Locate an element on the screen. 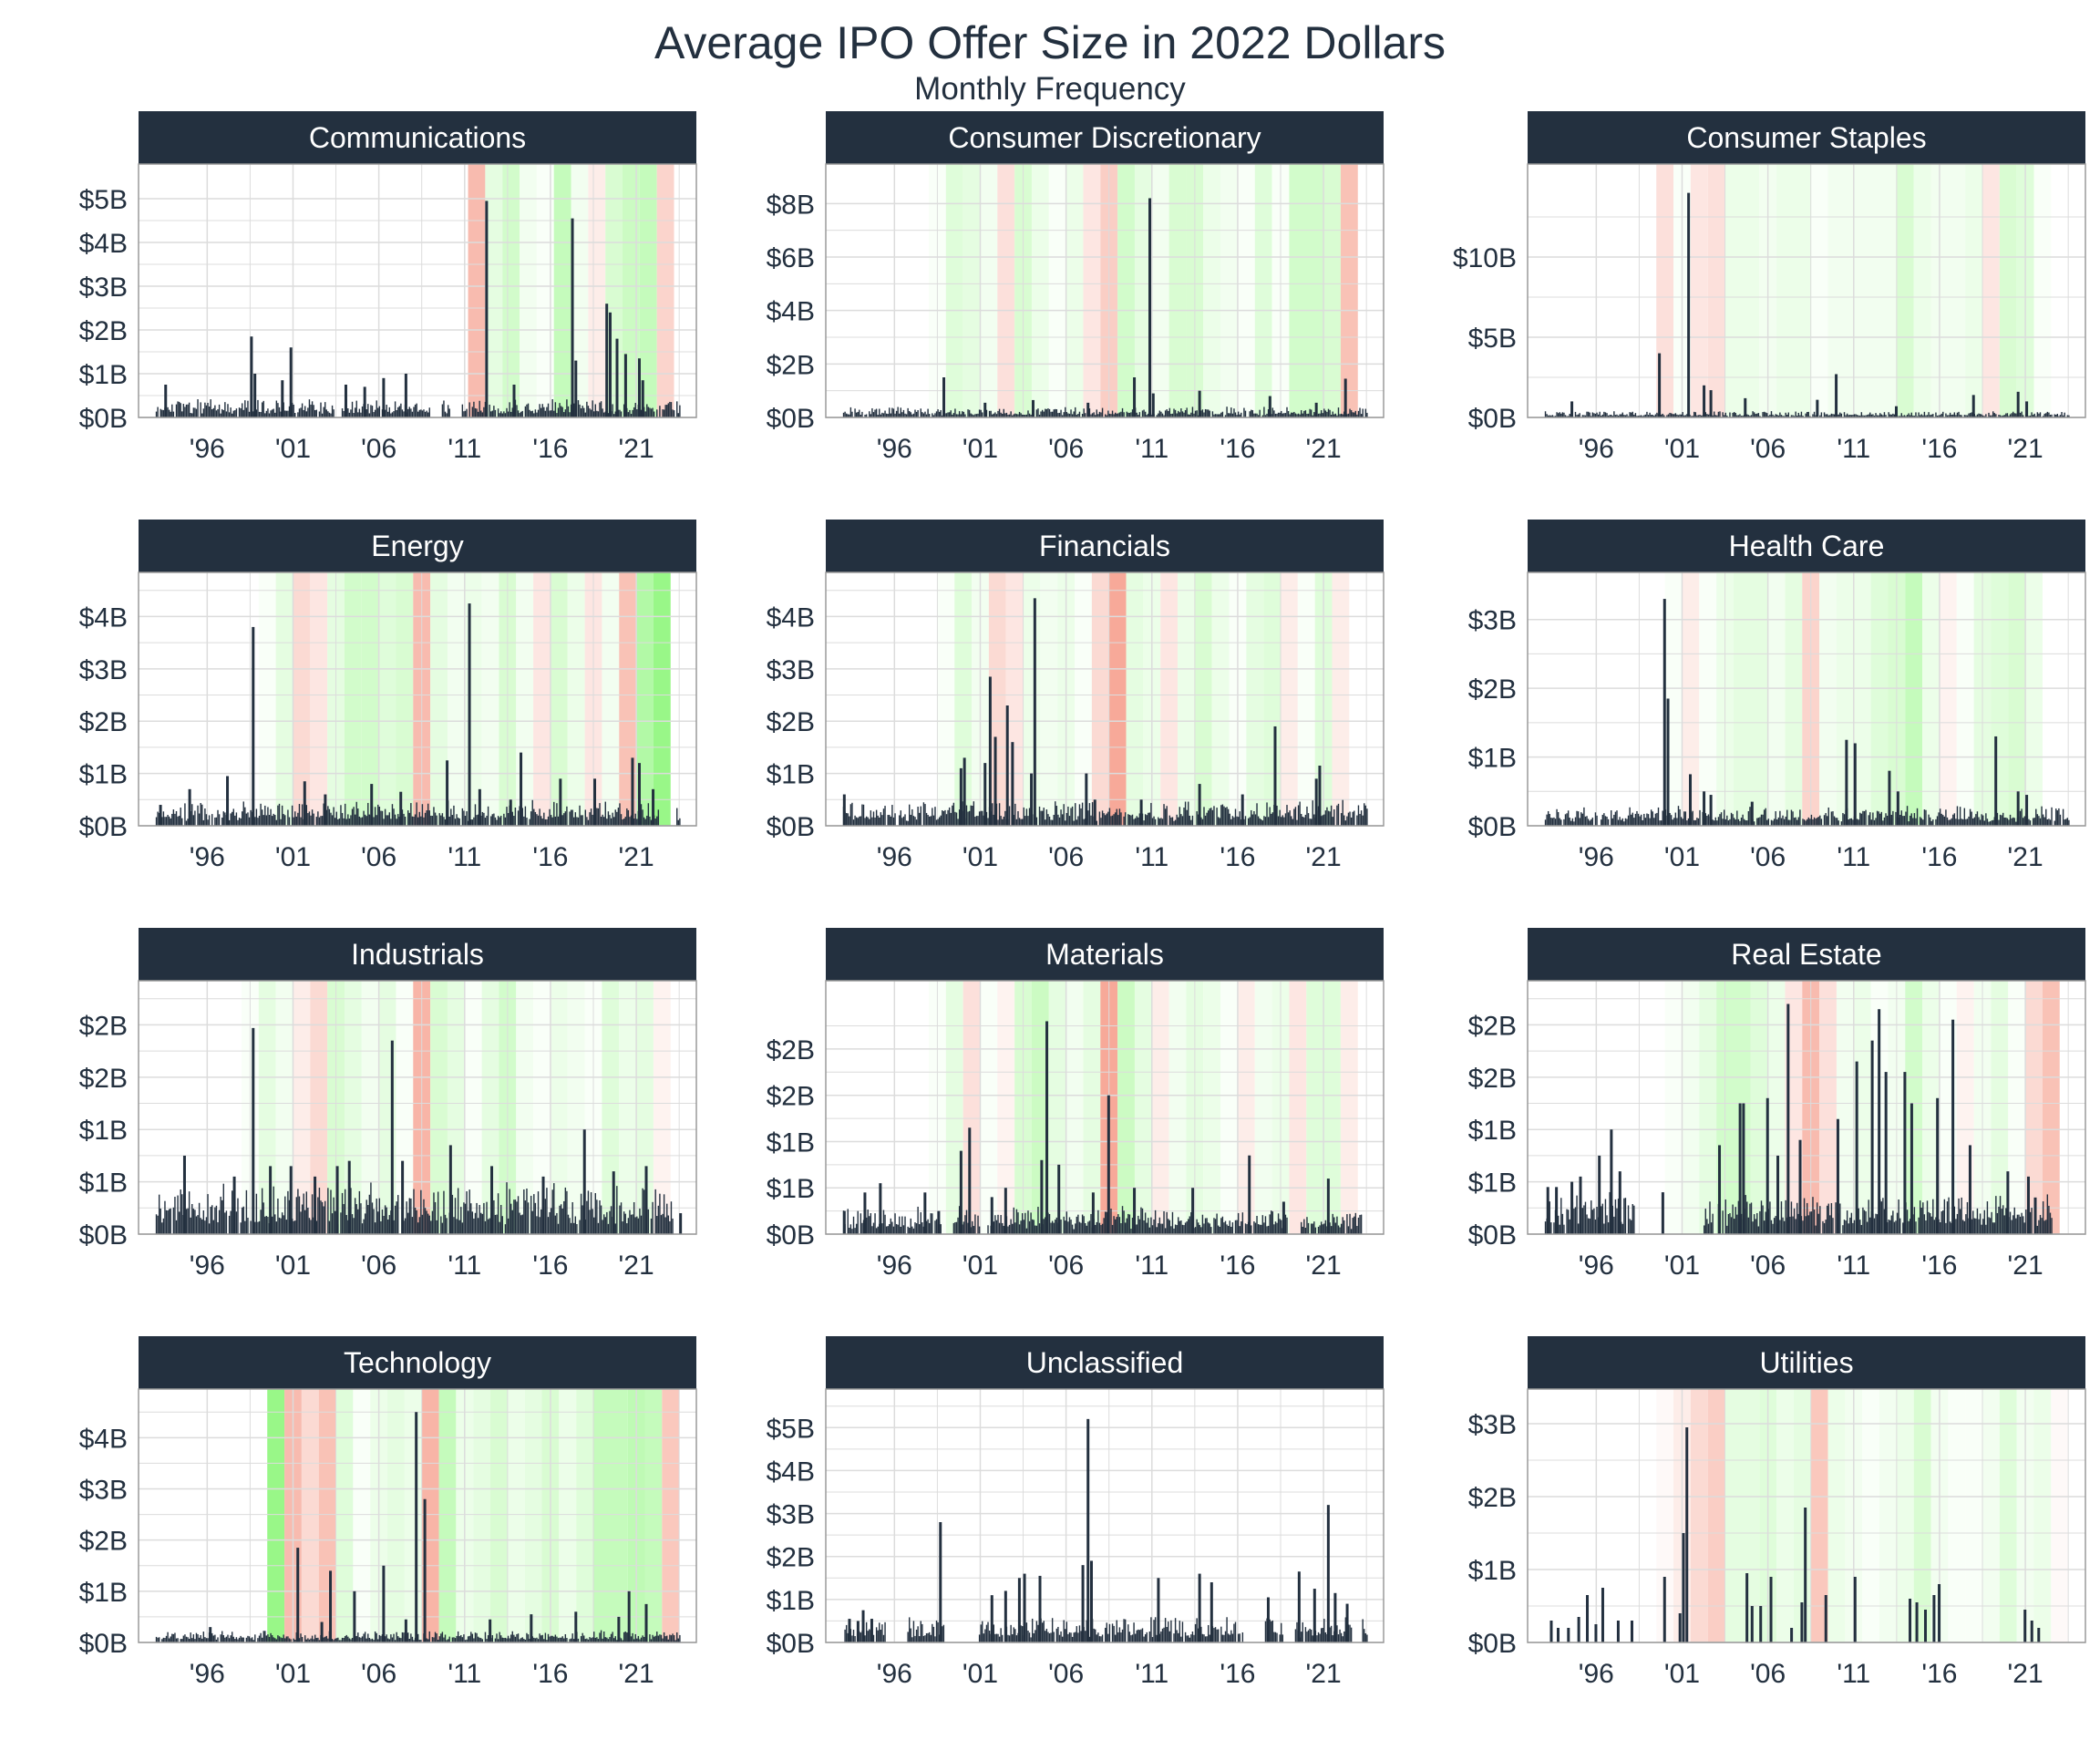 Image resolution: width=2100 pixels, height=1750 pixels. y-tick-label: $2B is located at coordinates (104, 331).